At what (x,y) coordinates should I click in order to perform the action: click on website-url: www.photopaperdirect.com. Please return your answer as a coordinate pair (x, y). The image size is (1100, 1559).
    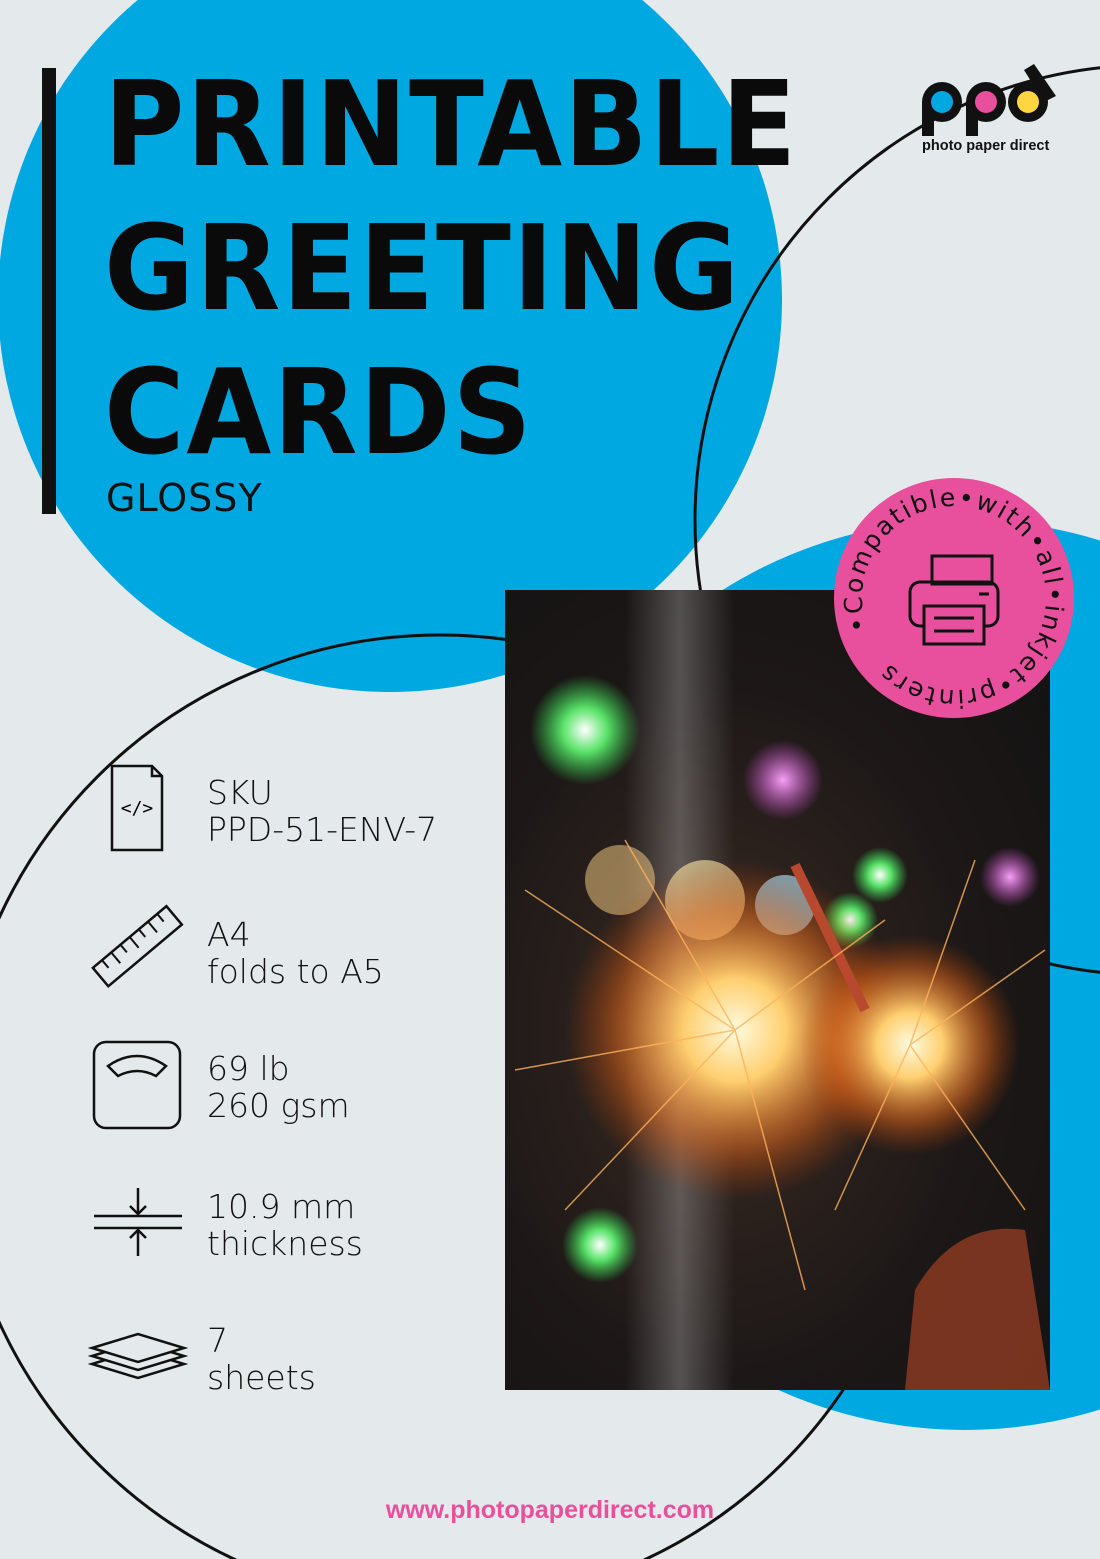
    Looking at the image, I should click on (550, 1510).